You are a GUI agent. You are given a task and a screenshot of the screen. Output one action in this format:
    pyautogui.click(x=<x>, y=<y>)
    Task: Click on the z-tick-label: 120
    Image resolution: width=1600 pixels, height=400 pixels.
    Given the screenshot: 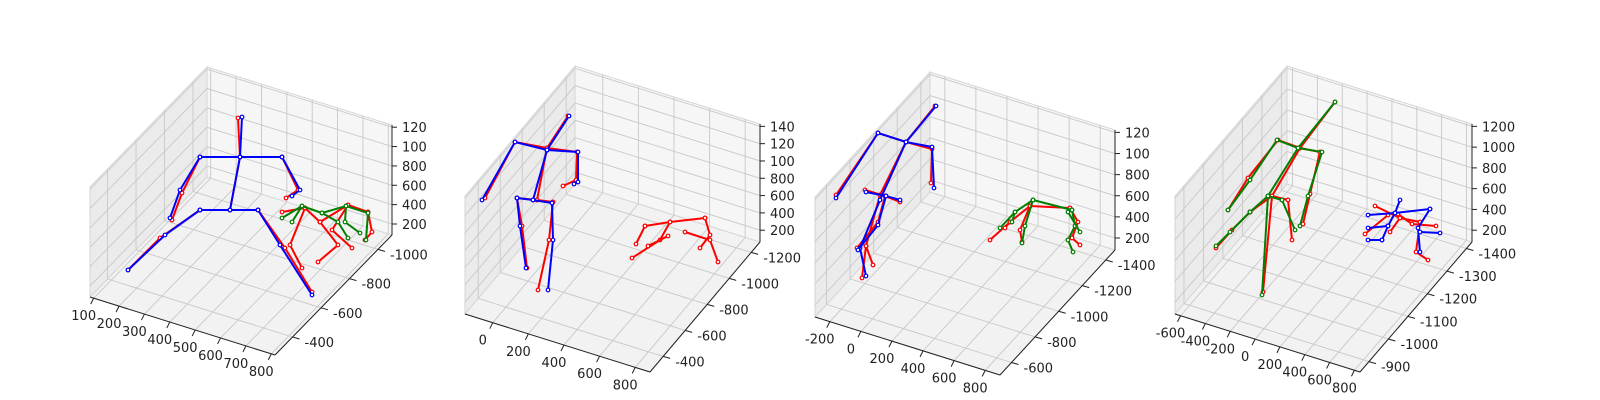 What is the action you would take?
    pyautogui.click(x=1137, y=133)
    